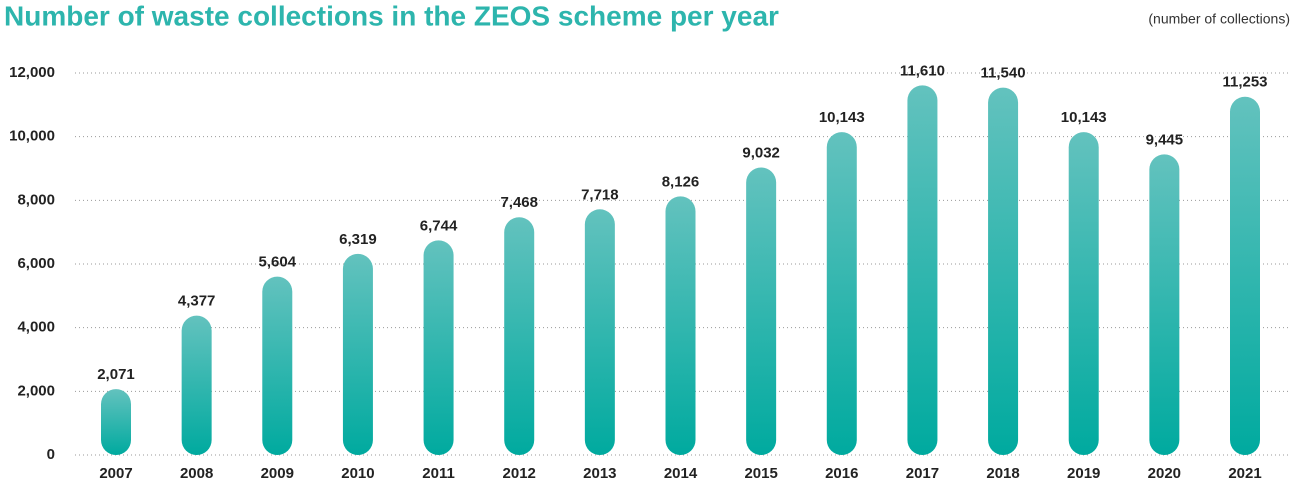 This screenshot has width=1293, height=488. What do you see at coordinates (519, 473) in the screenshot?
I see `x-tick-label: 2012` at bounding box center [519, 473].